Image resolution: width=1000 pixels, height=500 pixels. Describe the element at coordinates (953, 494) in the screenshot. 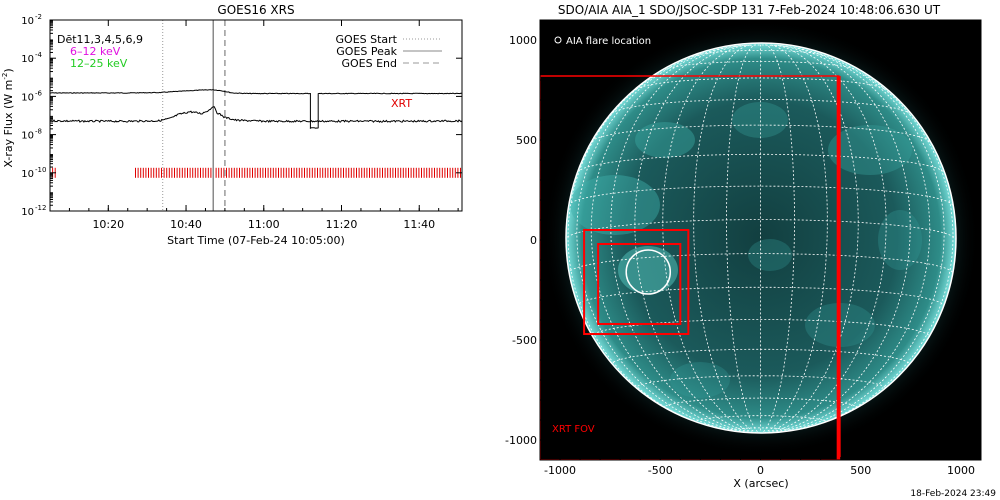

I see `footer-timestamp: 18-Feb-2024 23:49` at that location.